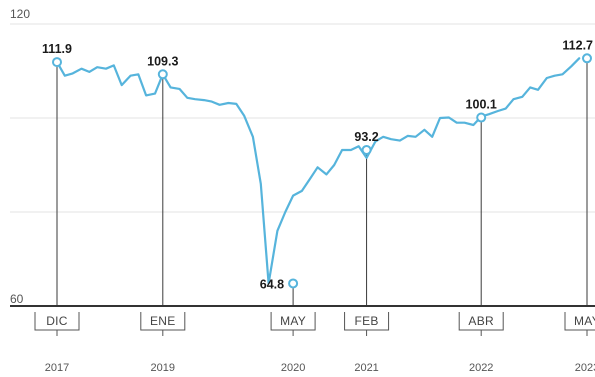 This screenshot has width=595, height=377. I want to click on year-label: 2020, so click(293, 368).